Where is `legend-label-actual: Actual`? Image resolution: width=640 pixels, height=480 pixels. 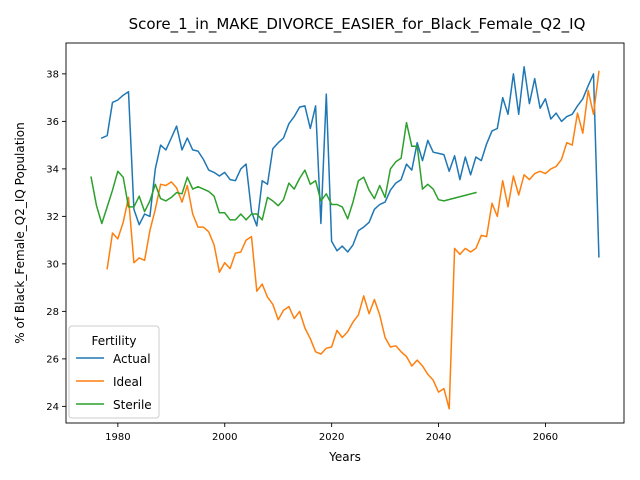
legend-label-actual: Actual is located at coordinates (132, 359).